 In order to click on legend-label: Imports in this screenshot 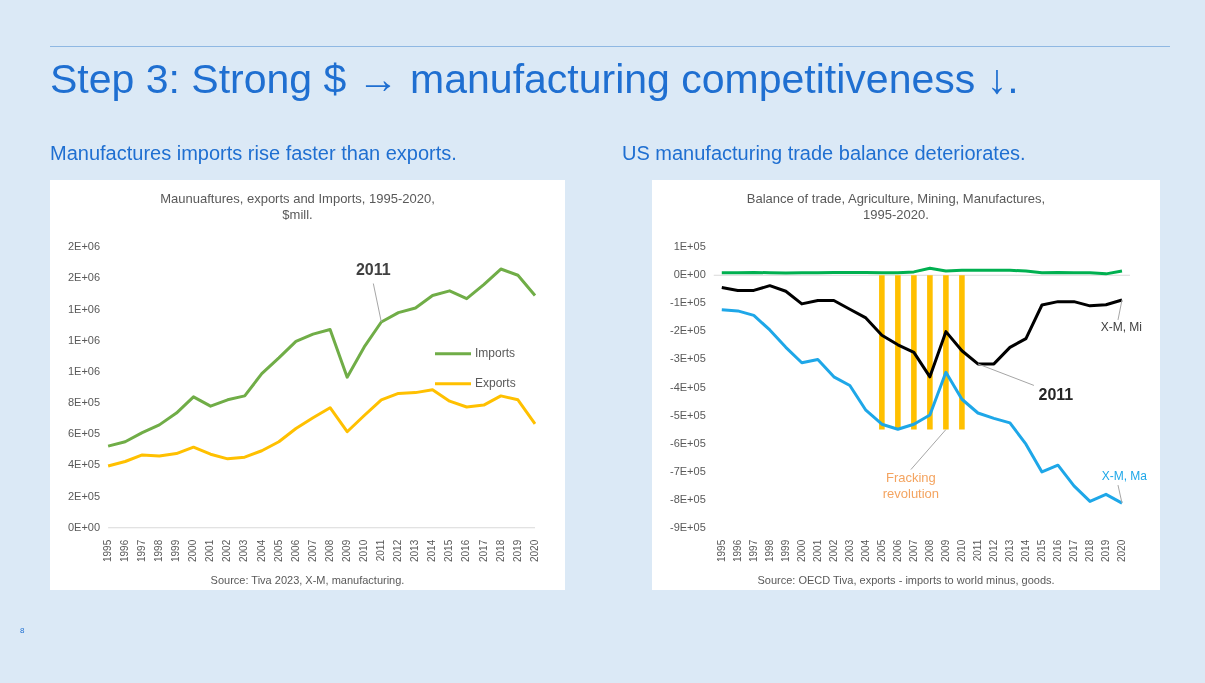, I will do `click(495, 353)`.